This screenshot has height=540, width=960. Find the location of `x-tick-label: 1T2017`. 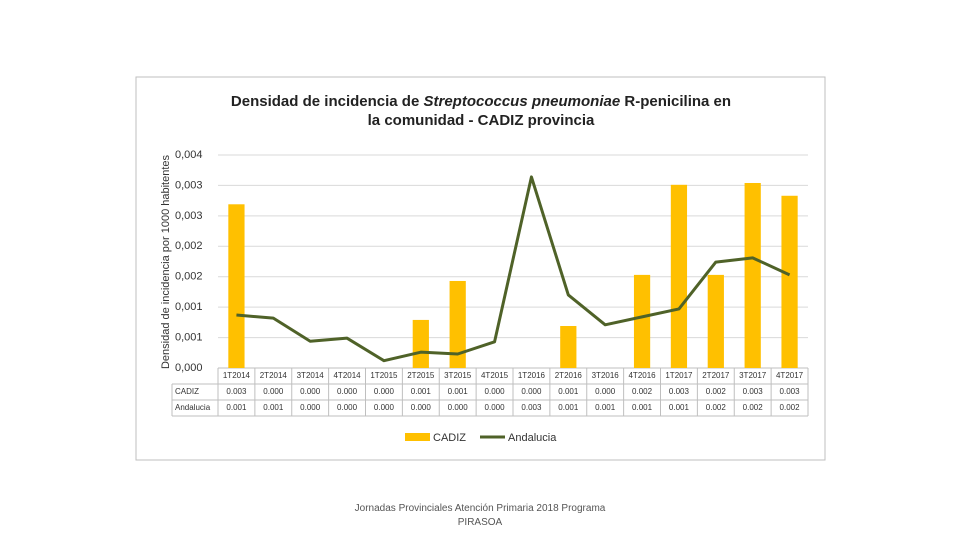

x-tick-label: 1T2017 is located at coordinates (679, 375).